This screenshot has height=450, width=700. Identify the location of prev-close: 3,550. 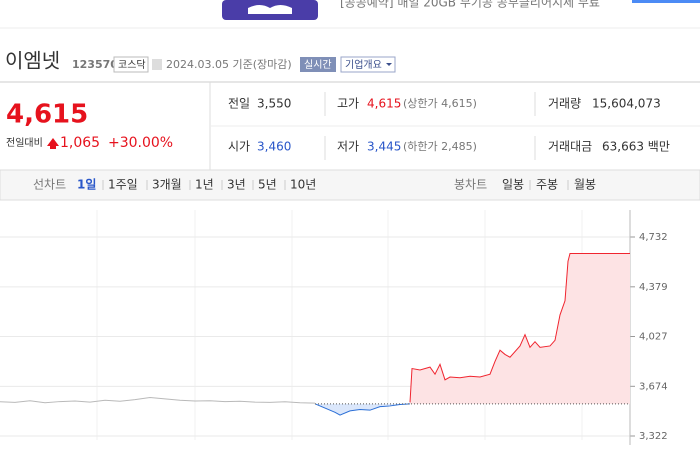
(274, 104).